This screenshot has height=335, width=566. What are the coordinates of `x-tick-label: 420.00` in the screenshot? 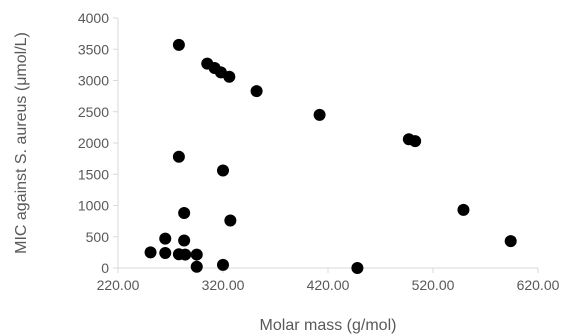 It's located at (328, 285).